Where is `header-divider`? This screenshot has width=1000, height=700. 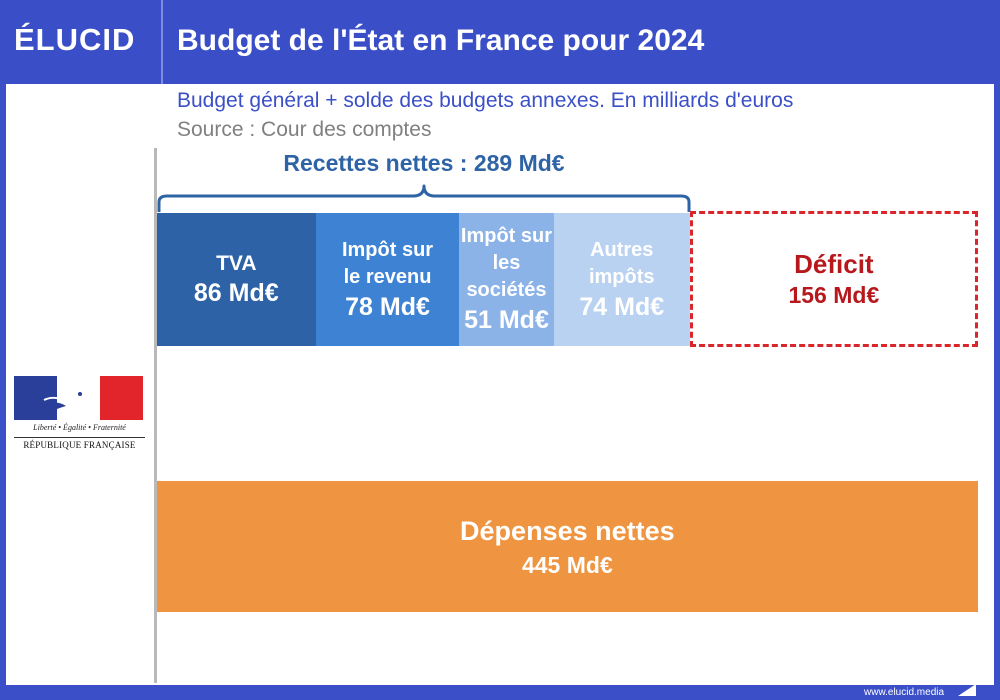 header-divider is located at coordinates (162, 42).